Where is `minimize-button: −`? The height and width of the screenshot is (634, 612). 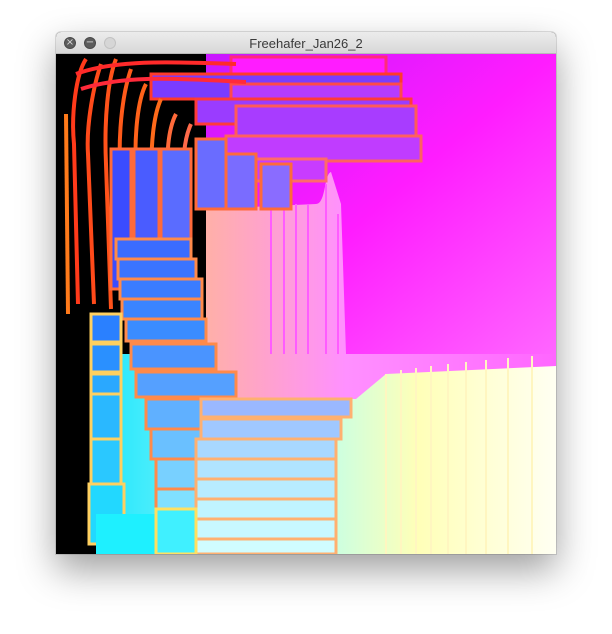 minimize-button: − is located at coordinates (90, 43).